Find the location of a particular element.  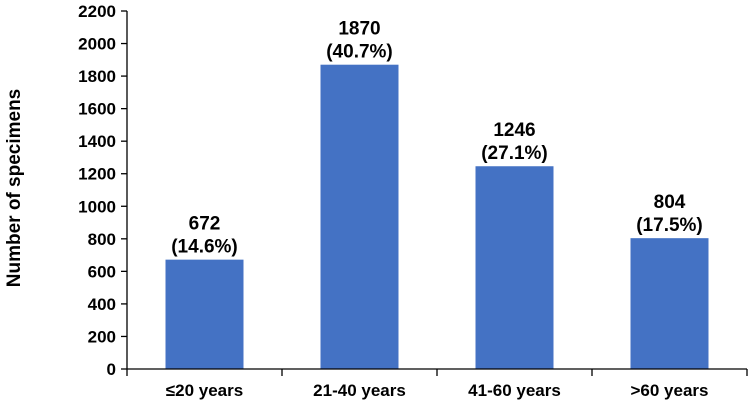

y-tick-label: 800 is located at coordinates (102, 239).